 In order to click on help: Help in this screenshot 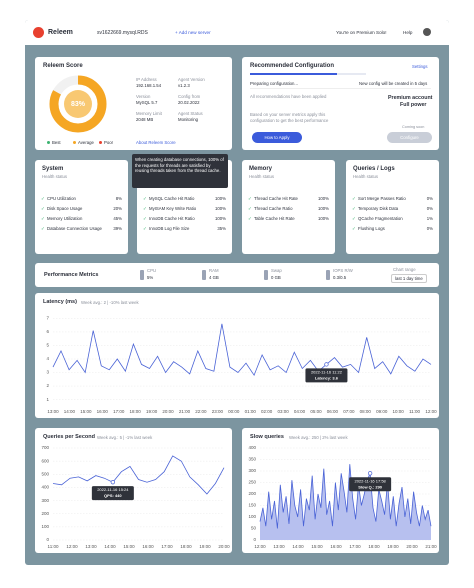, I will do `click(408, 32)`.